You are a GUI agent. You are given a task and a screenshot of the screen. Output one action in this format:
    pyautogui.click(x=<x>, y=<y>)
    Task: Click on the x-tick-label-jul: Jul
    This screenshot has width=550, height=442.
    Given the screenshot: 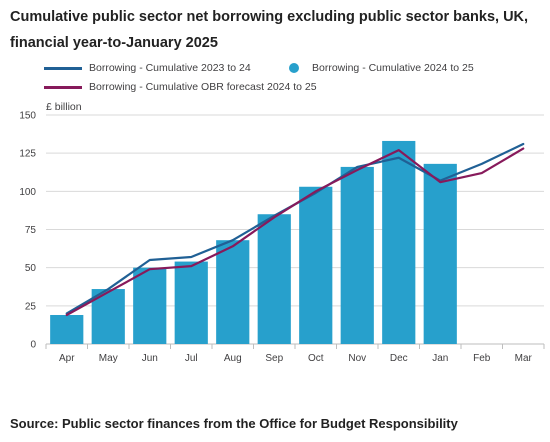 What is the action you would take?
    pyautogui.click(x=191, y=358)
    